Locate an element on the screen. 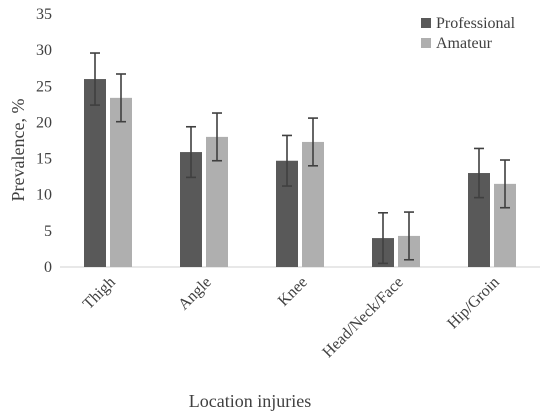  y-tick-label: 0 is located at coordinates (48, 267).